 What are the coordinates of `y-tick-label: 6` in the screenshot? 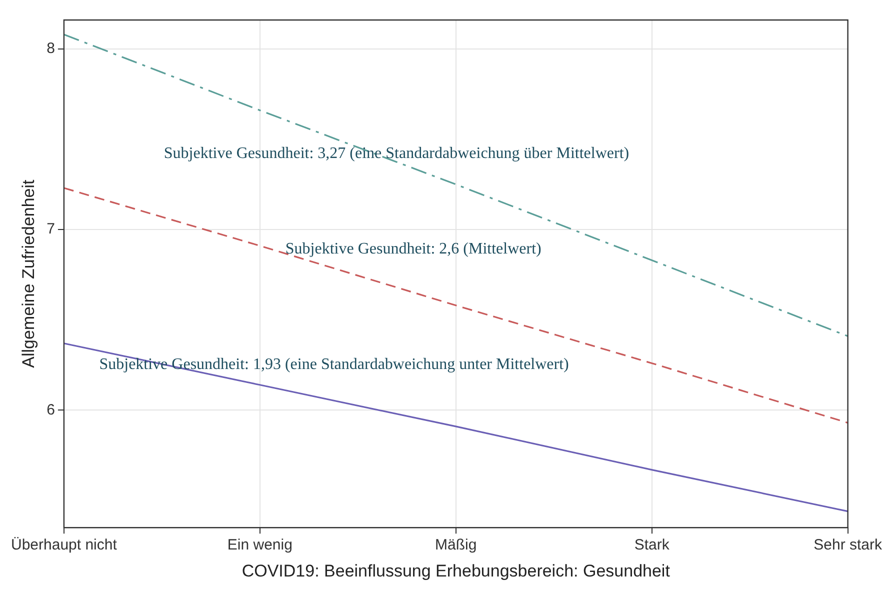 It's located at (50, 409).